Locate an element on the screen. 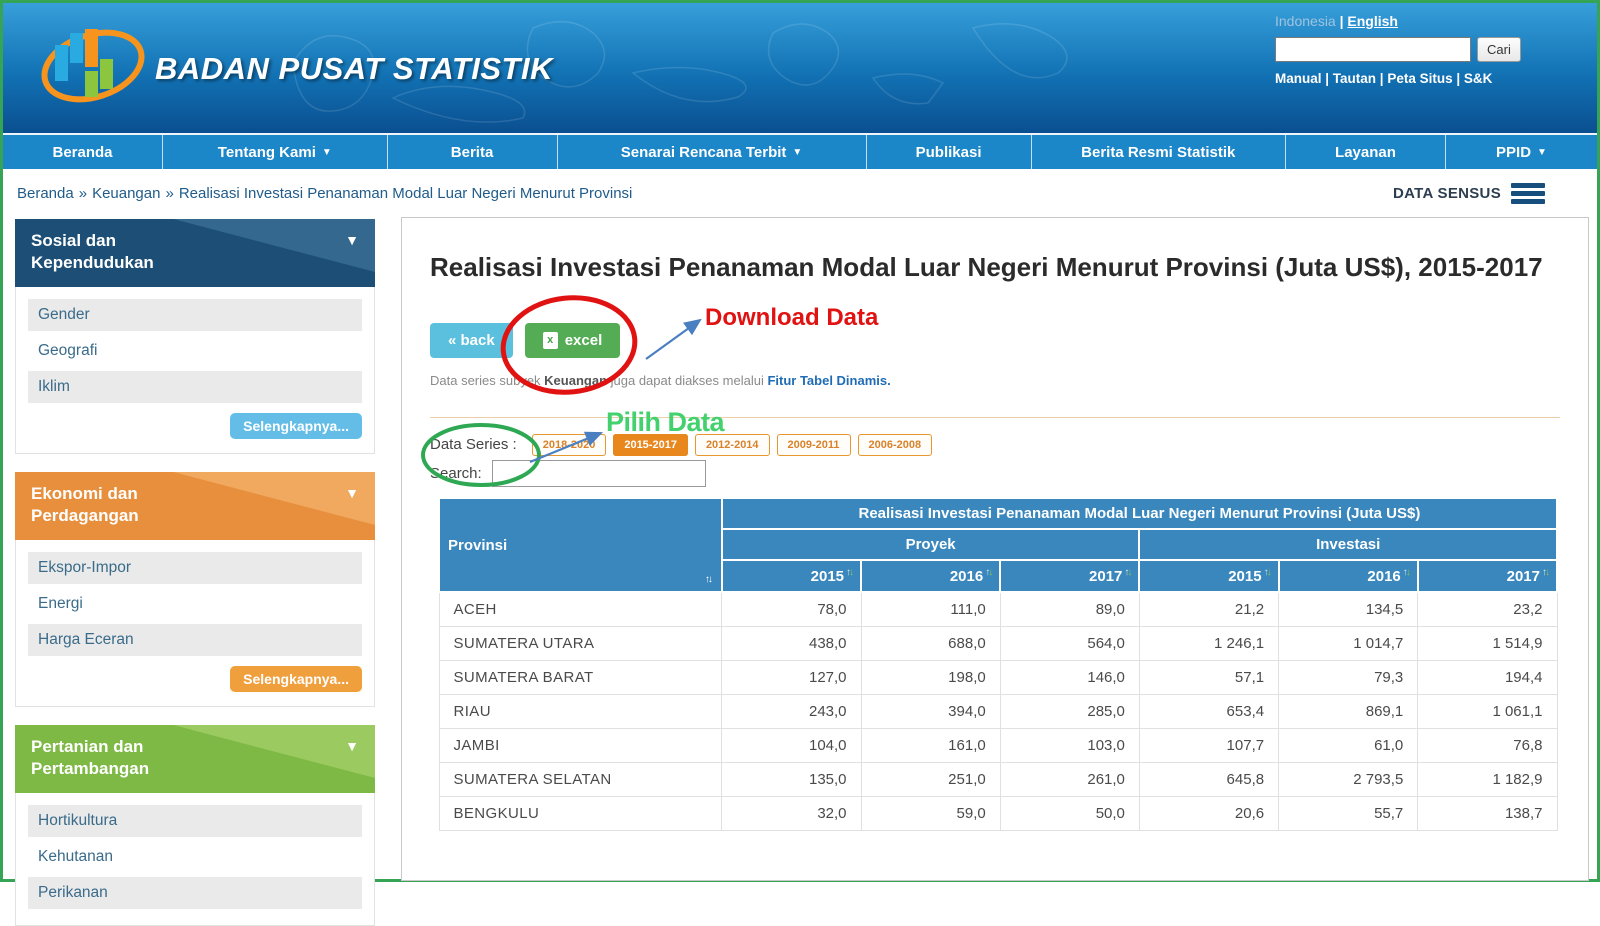 This screenshot has height=926, width=1600. sidebar-item-gender: Gender is located at coordinates (195, 315).